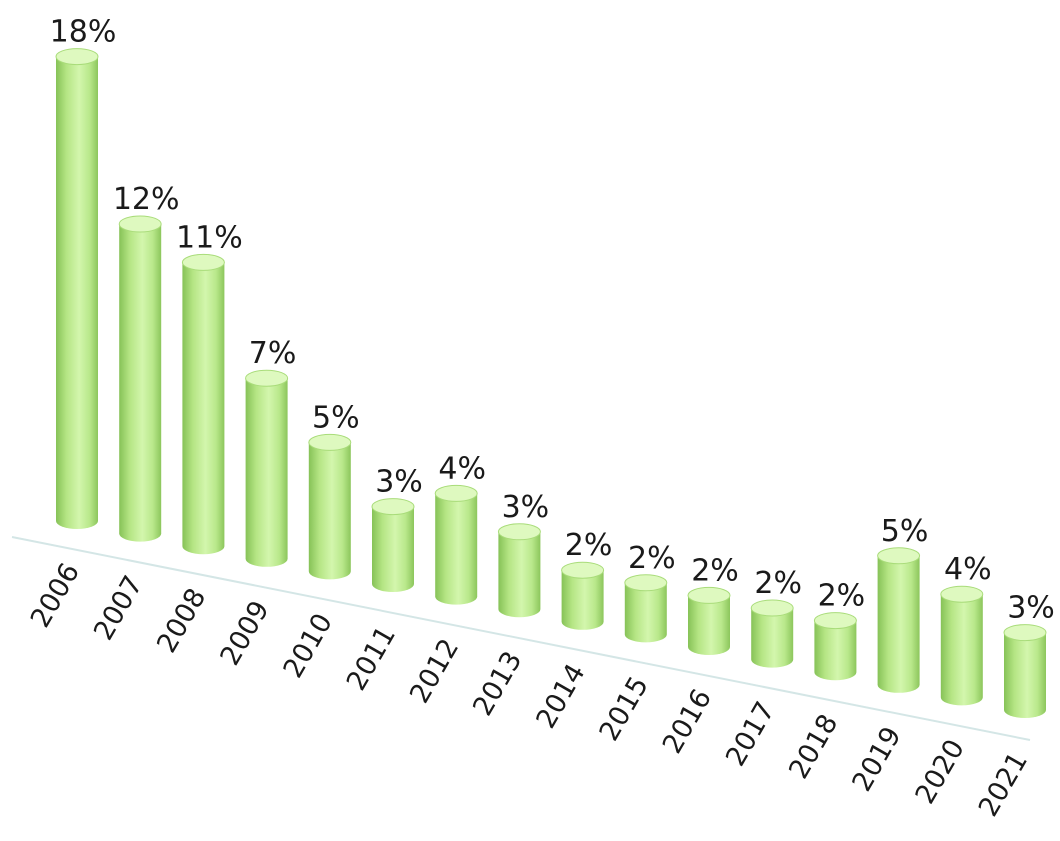  I want to click on x-tick-label: 2017, so click(750, 734).